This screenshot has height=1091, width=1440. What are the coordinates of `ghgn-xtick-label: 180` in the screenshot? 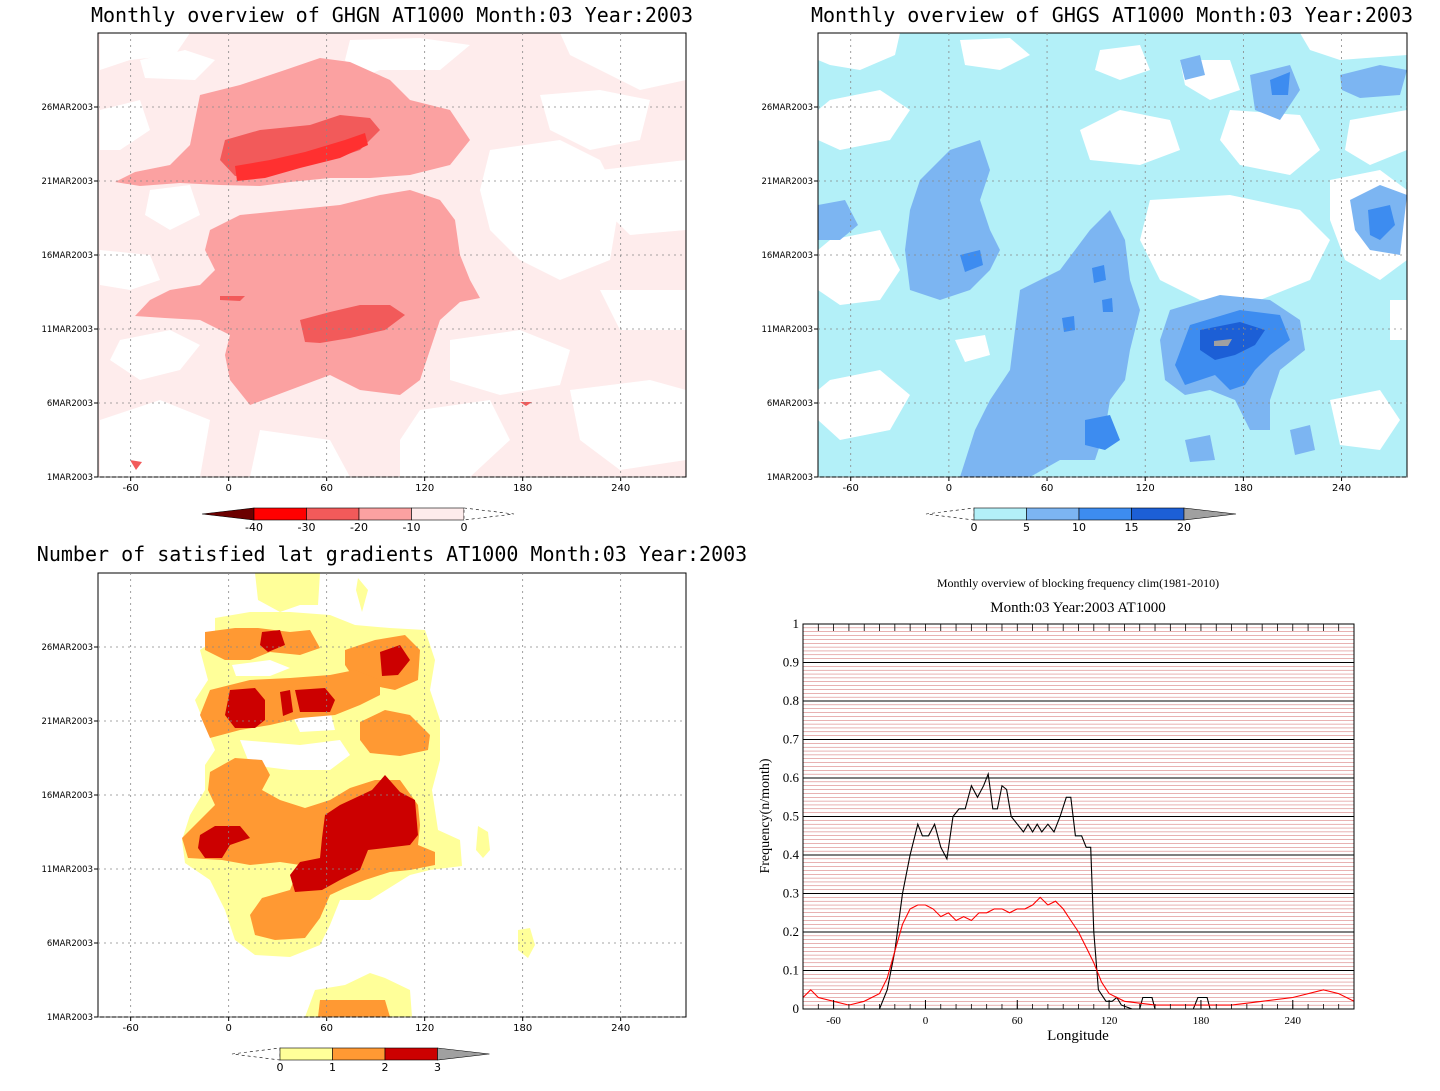 It's located at (522, 488).